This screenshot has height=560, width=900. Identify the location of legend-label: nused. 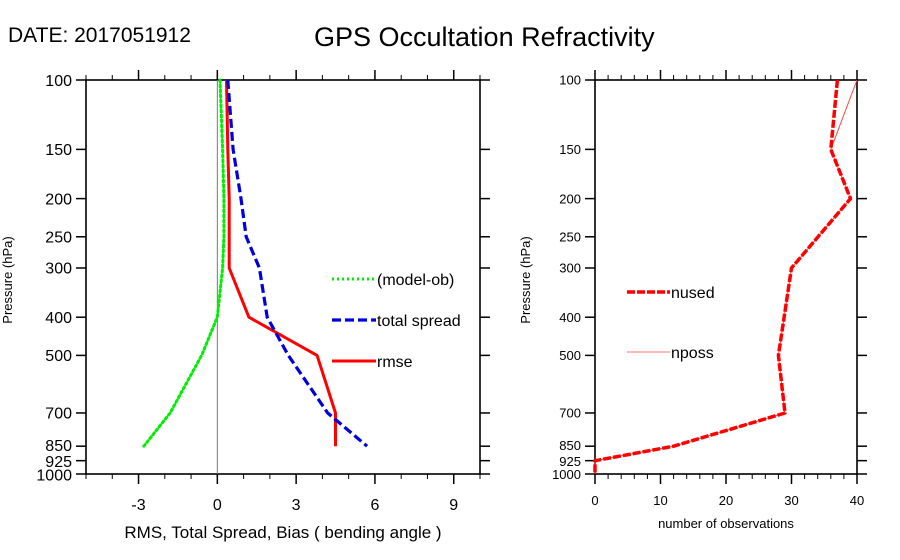
(693, 293).